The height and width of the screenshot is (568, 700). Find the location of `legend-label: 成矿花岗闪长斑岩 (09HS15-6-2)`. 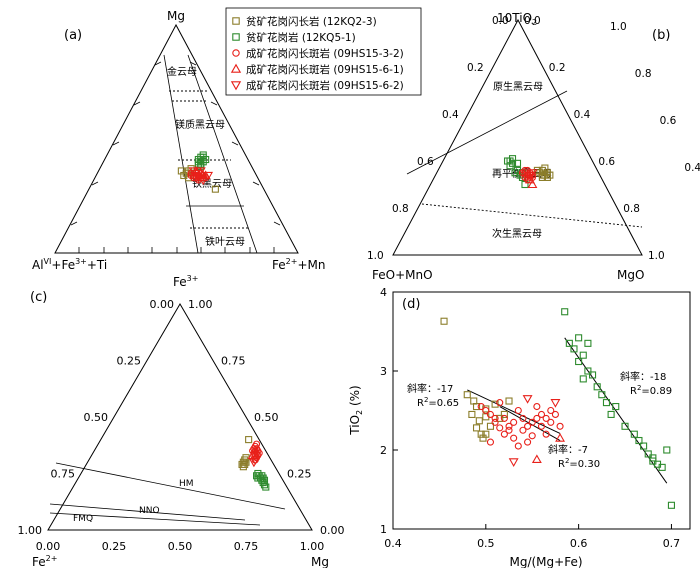

legend-label: 成矿花岗闪长斑岩 (09HS15-6-2) is located at coordinates (325, 85).